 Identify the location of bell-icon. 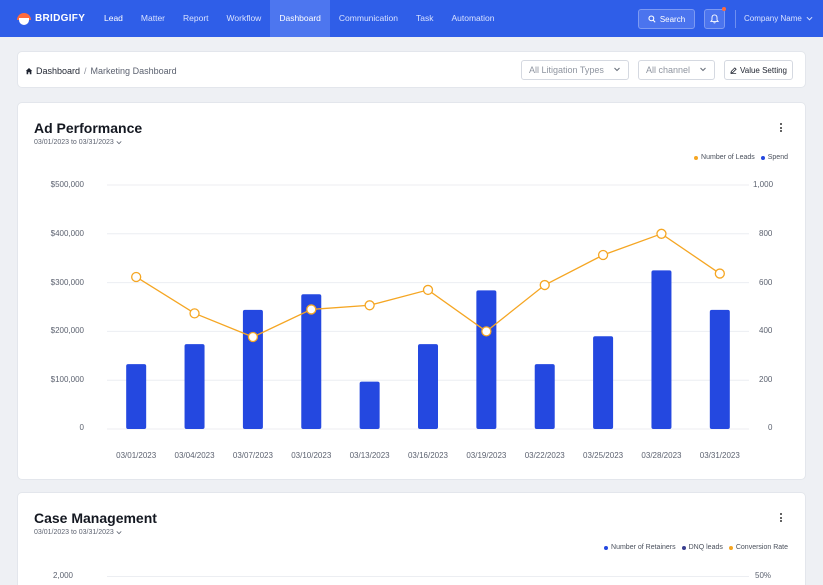
(714, 19).